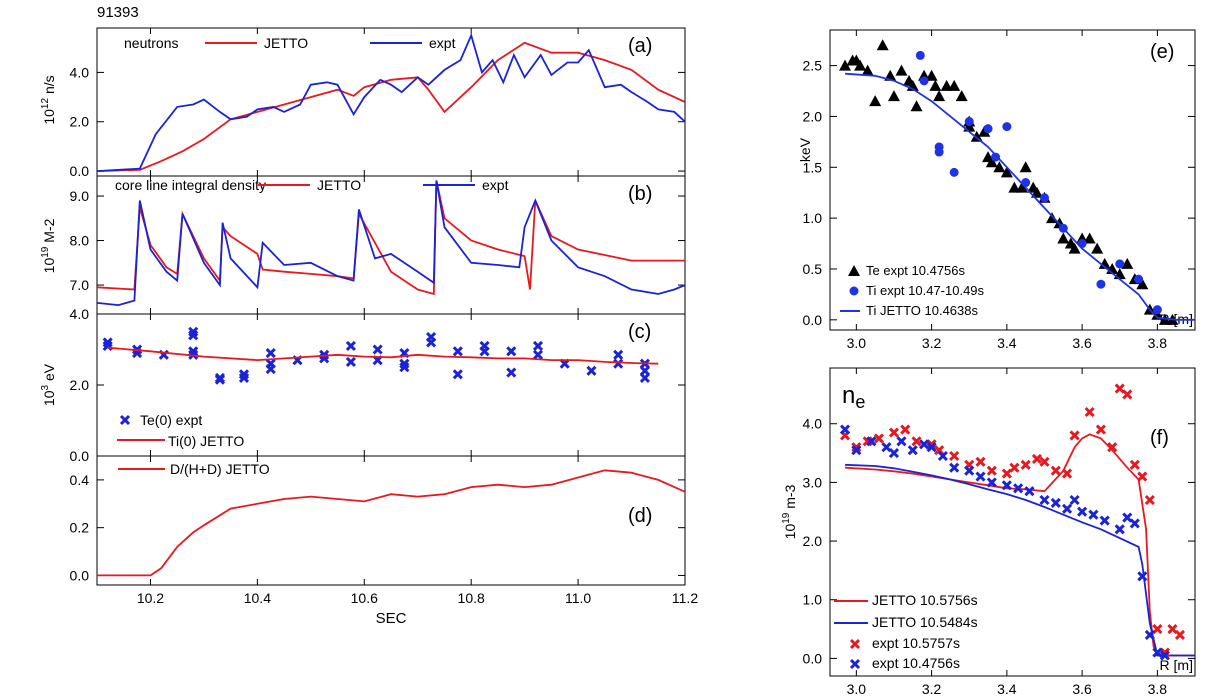  I want to click on panel-label: (b), so click(640, 194).